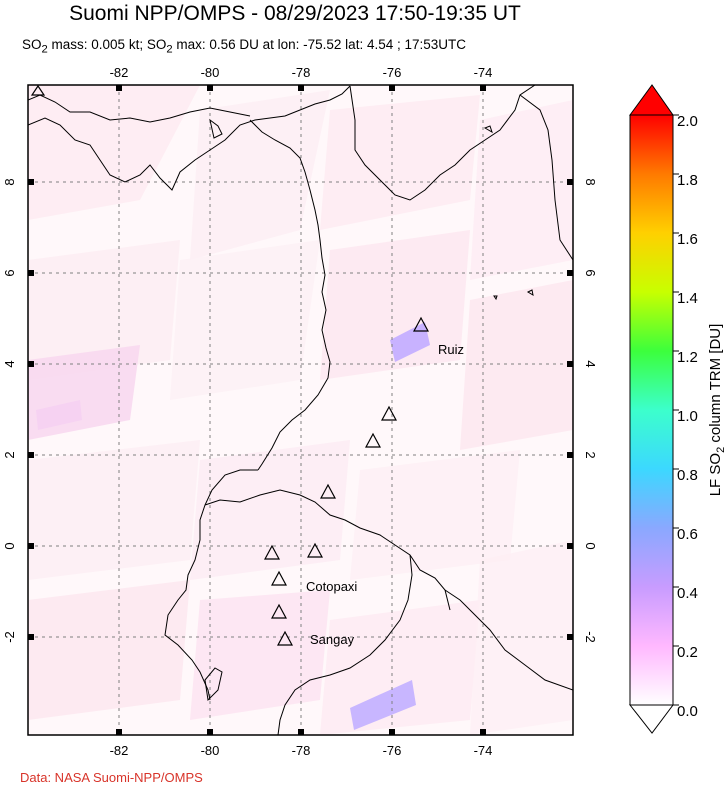 The height and width of the screenshot is (800, 727). I want to click on data-credit: Data: NASA Suomi-NPP/OMPS, so click(111, 777).